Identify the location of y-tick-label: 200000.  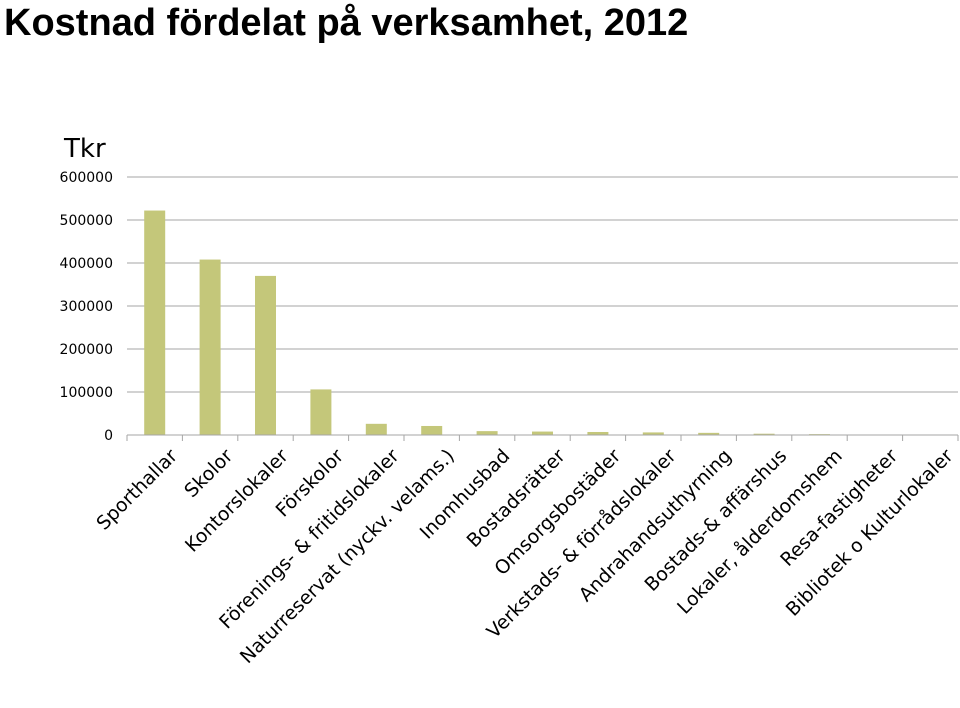
(86, 350).